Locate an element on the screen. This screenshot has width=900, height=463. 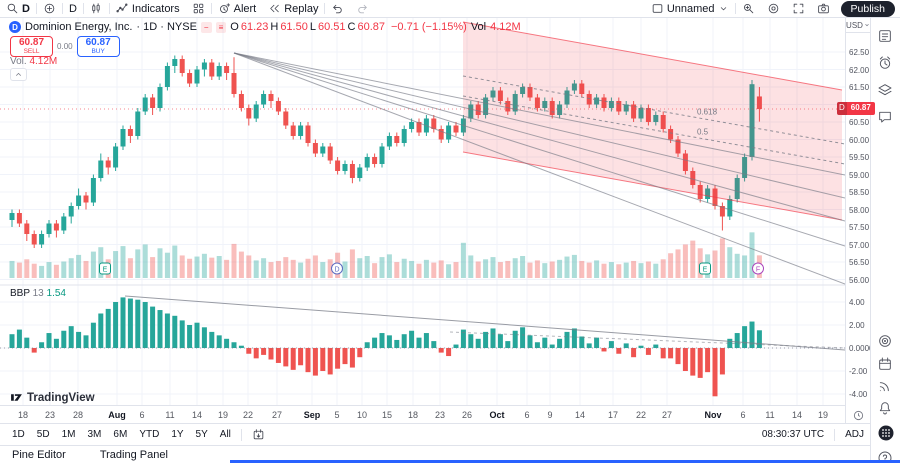
publish-button: Publish is located at coordinates (867, 8).